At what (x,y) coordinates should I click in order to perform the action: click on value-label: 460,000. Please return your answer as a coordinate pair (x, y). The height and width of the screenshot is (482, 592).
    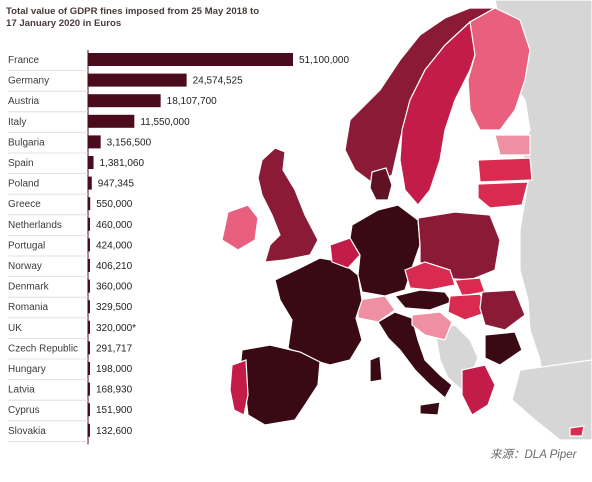
    Looking at the image, I should click on (114, 225).